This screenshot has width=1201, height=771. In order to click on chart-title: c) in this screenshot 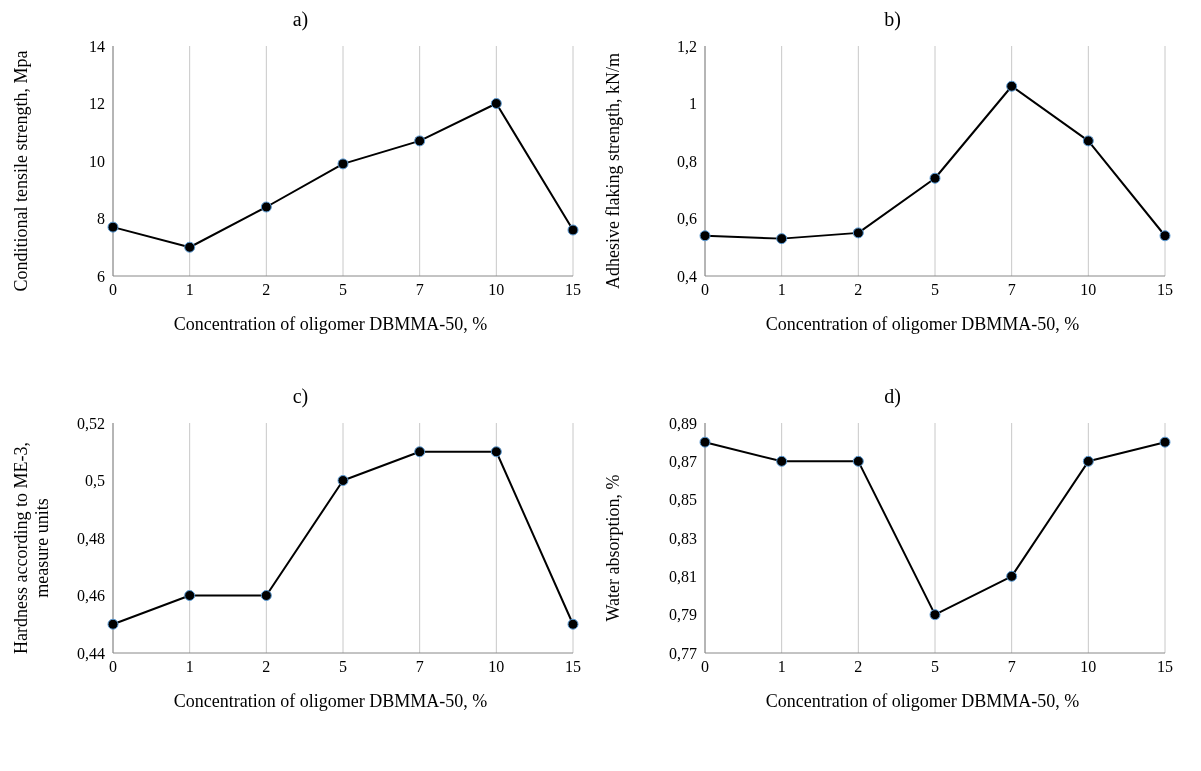, I will do `click(300, 397)`.